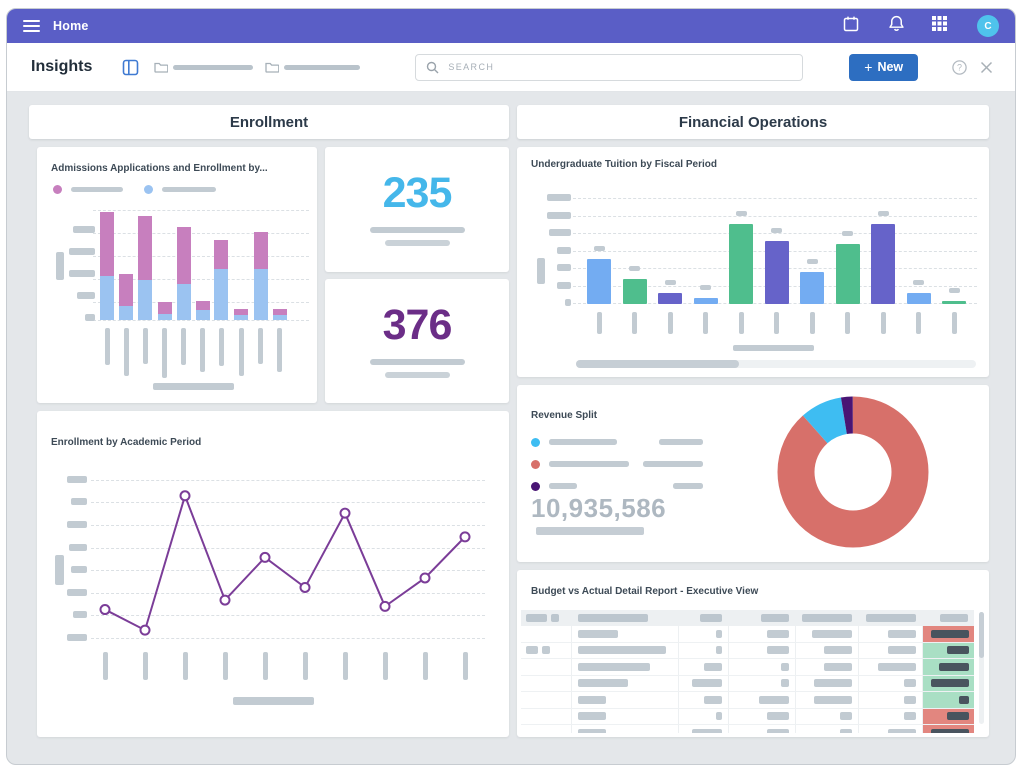 Image resolution: width=1024 pixels, height=770 pixels. What do you see at coordinates (981, 668) in the screenshot?
I see `table-vertical-scrollbar` at bounding box center [981, 668].